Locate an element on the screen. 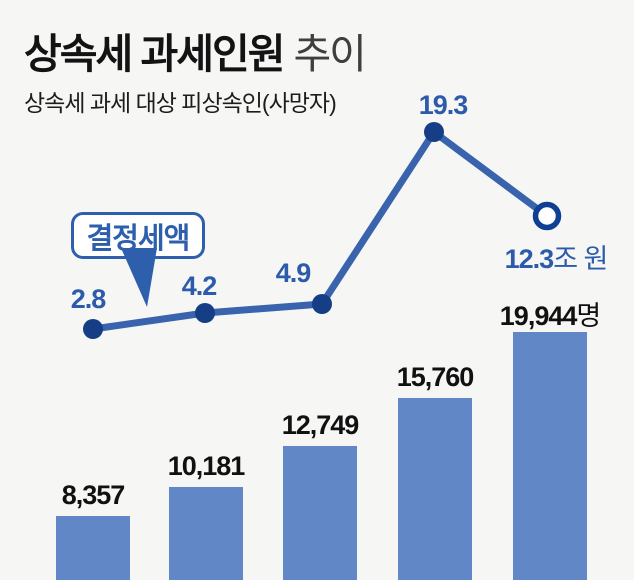 This screenshot has height=580, width=634. bar-value: 19,944 is located at coordinates (538, 316).